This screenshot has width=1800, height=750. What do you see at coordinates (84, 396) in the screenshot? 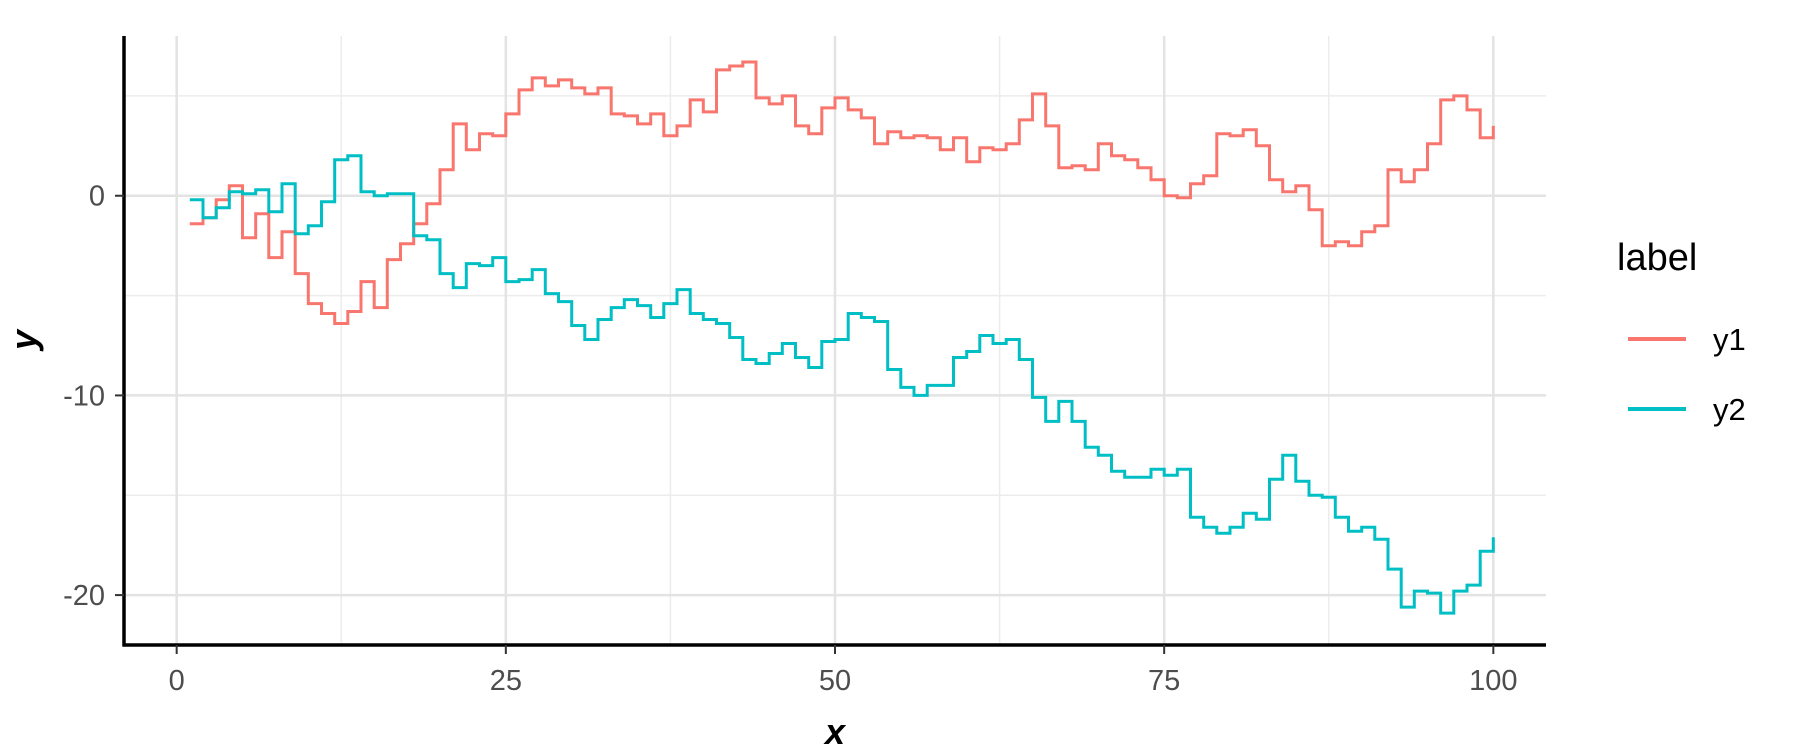
I see `y-tick-label: -10` at bounding box center [84, 396].